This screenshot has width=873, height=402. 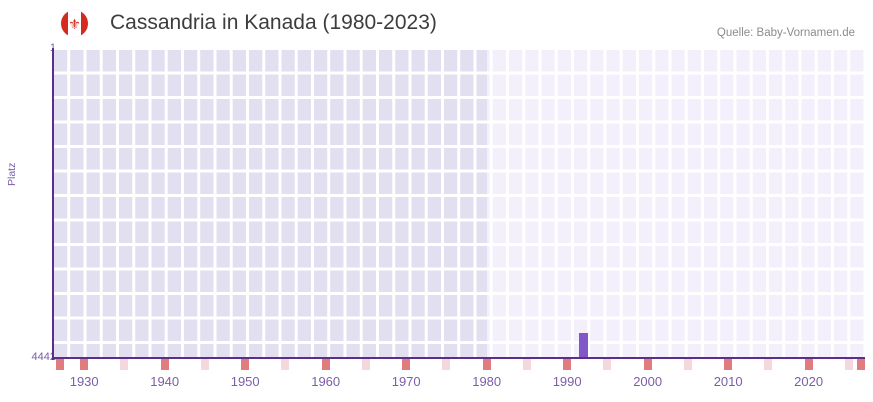 I want to click on flag-band-left, so click(x=64, y=23).